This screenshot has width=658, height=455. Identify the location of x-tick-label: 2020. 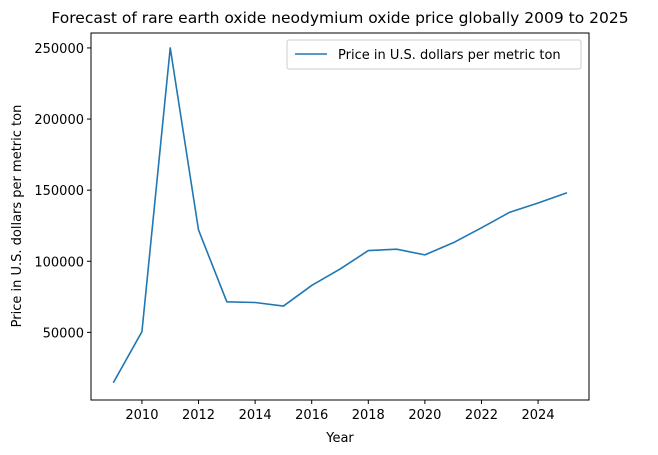
(424, 415).